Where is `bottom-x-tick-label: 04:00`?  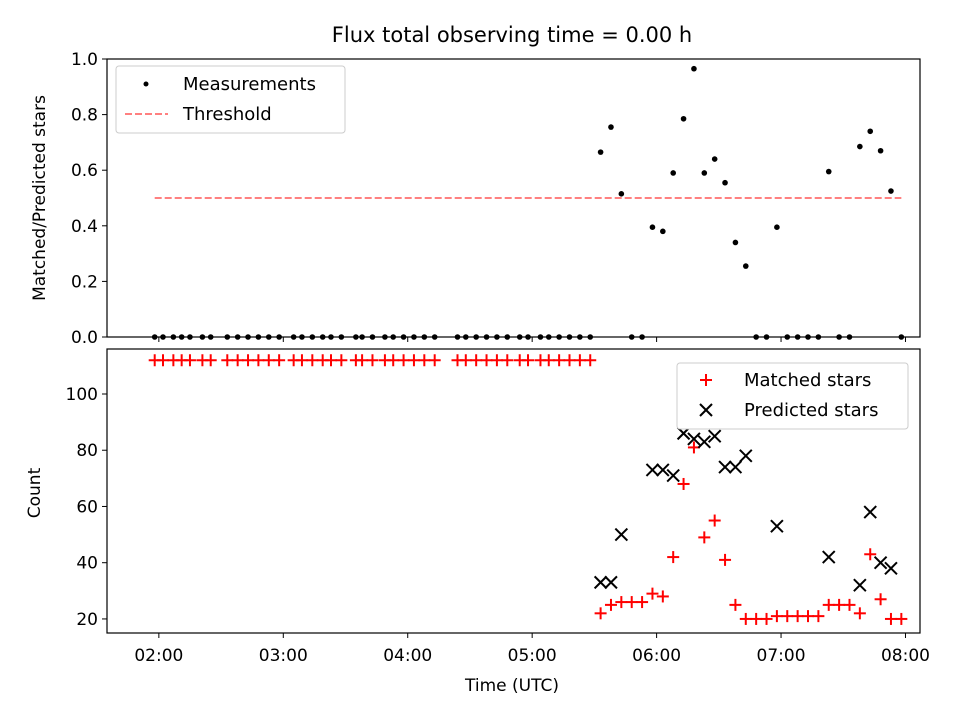 bottom-x-tick-label: 04:00 is located at coordinates (407, 656).